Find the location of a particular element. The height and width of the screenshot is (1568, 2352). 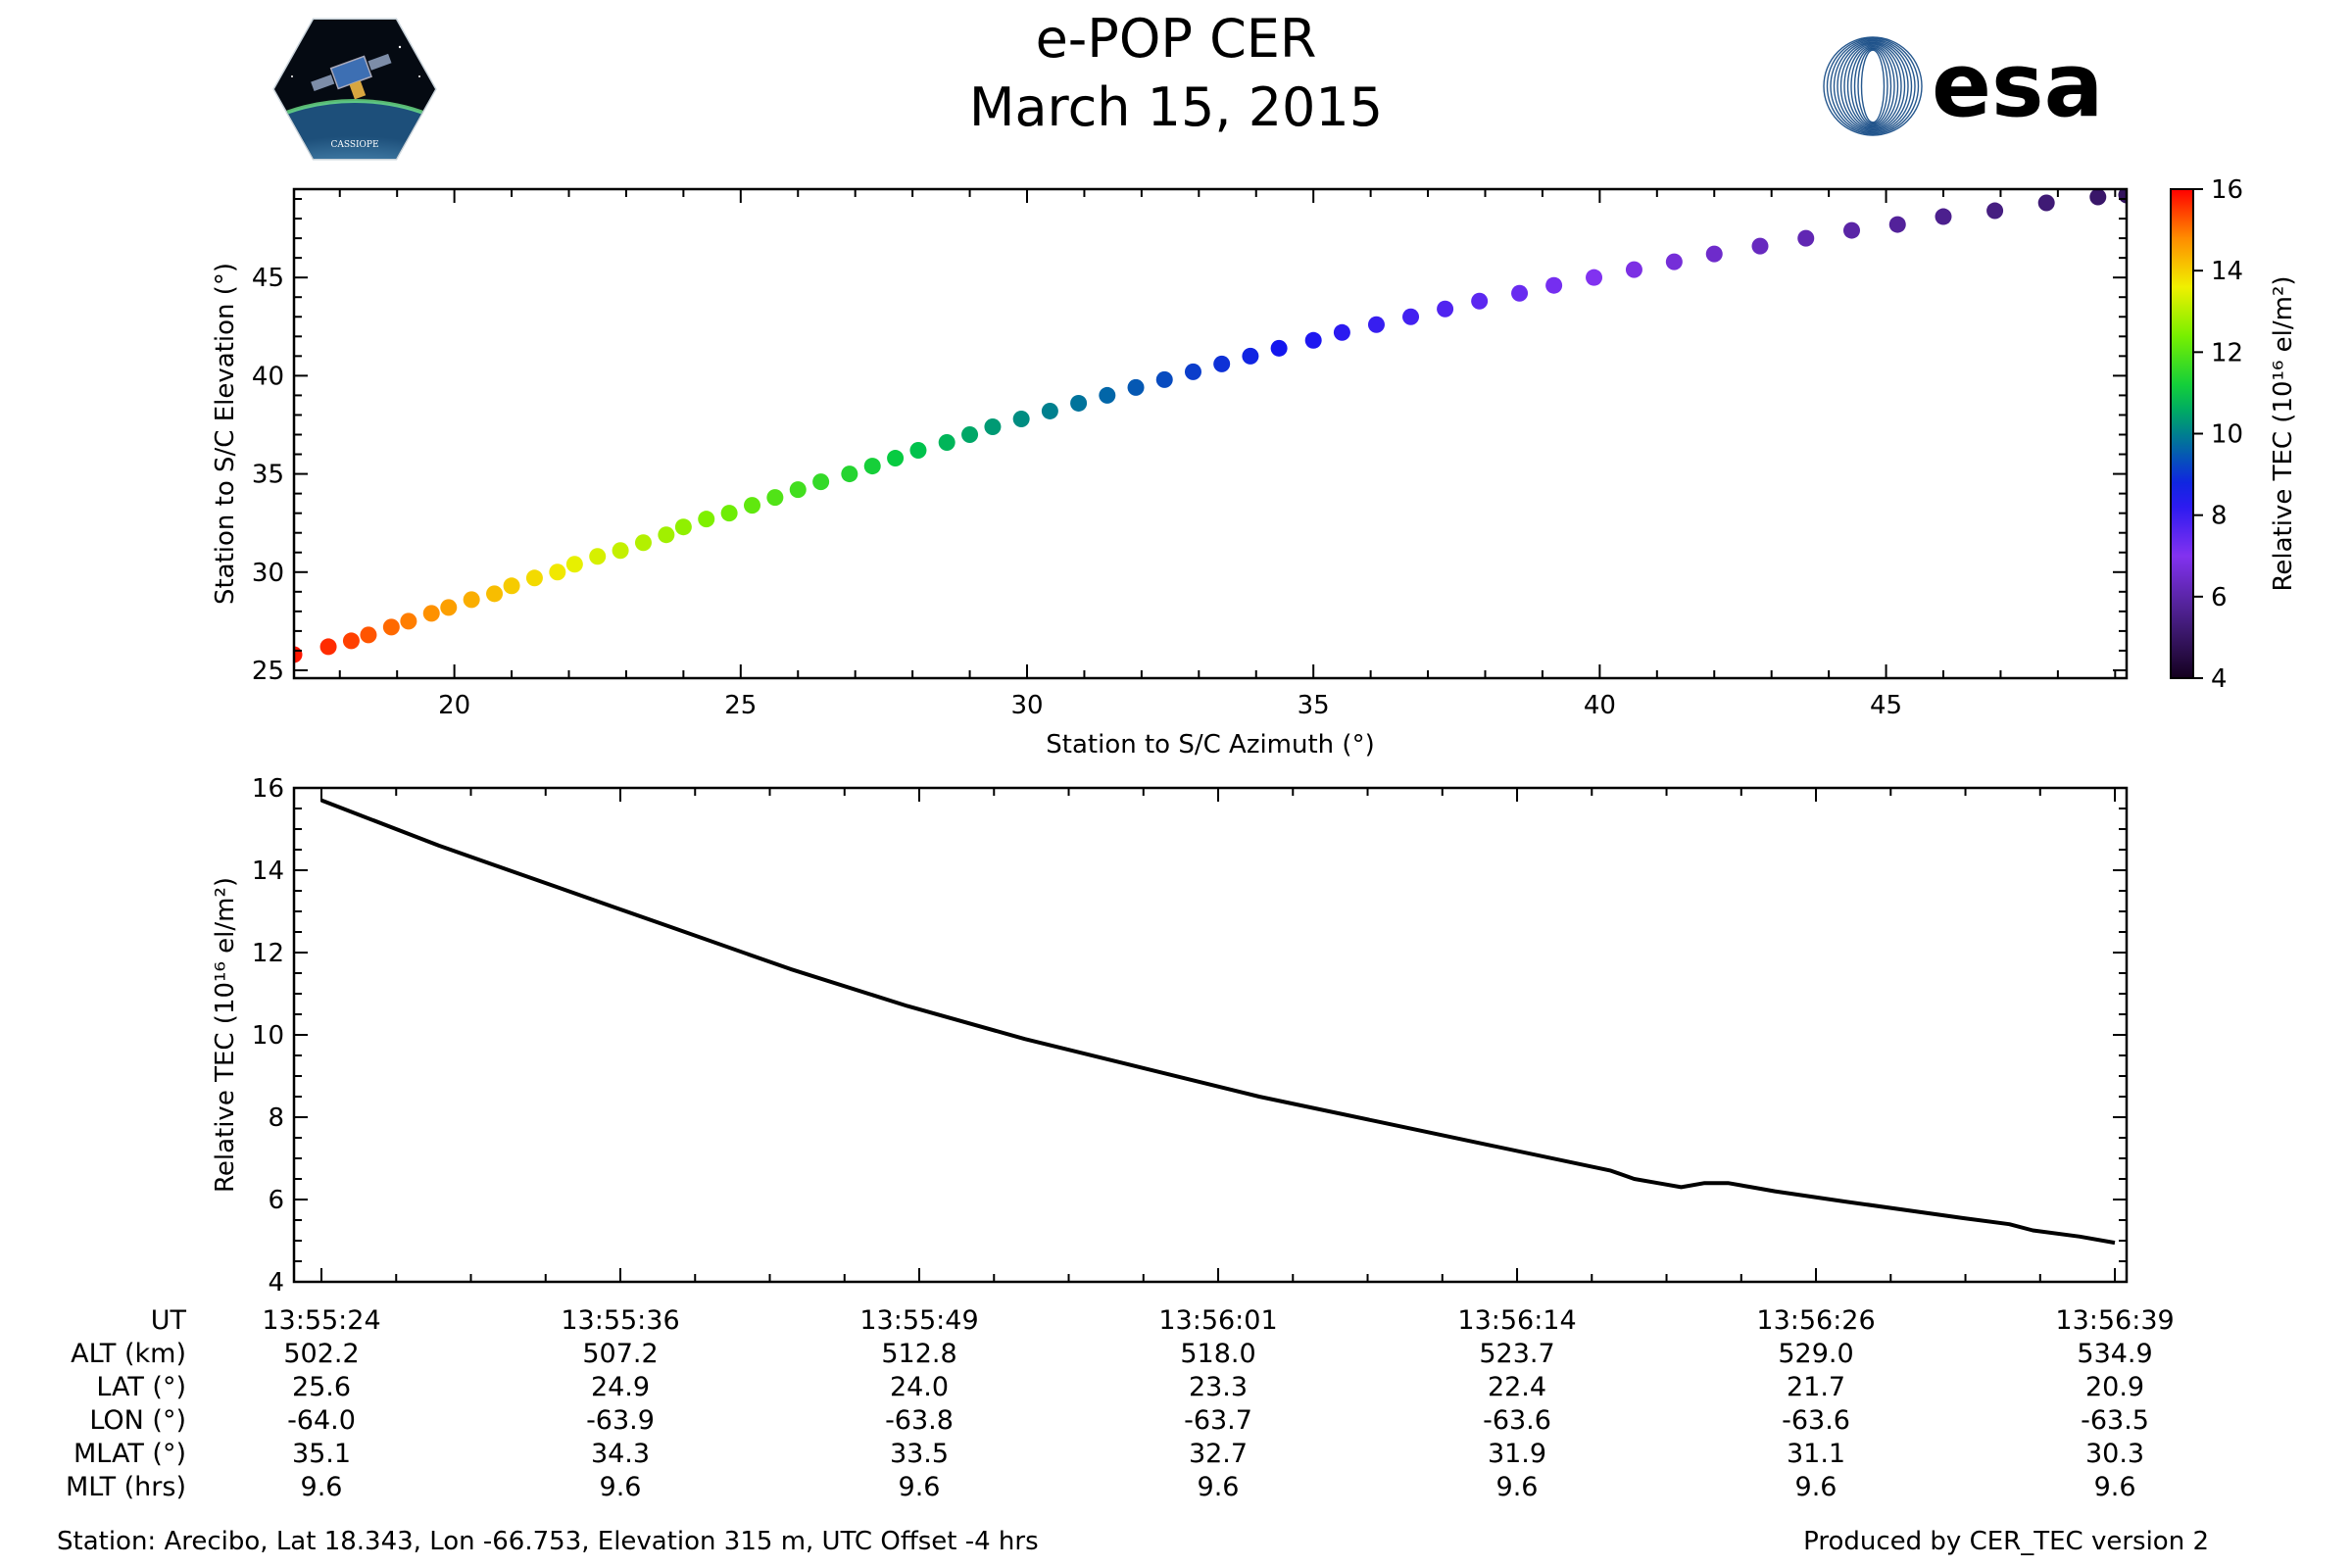

y-tick-label: 30 is located at coordinates (268, 573).